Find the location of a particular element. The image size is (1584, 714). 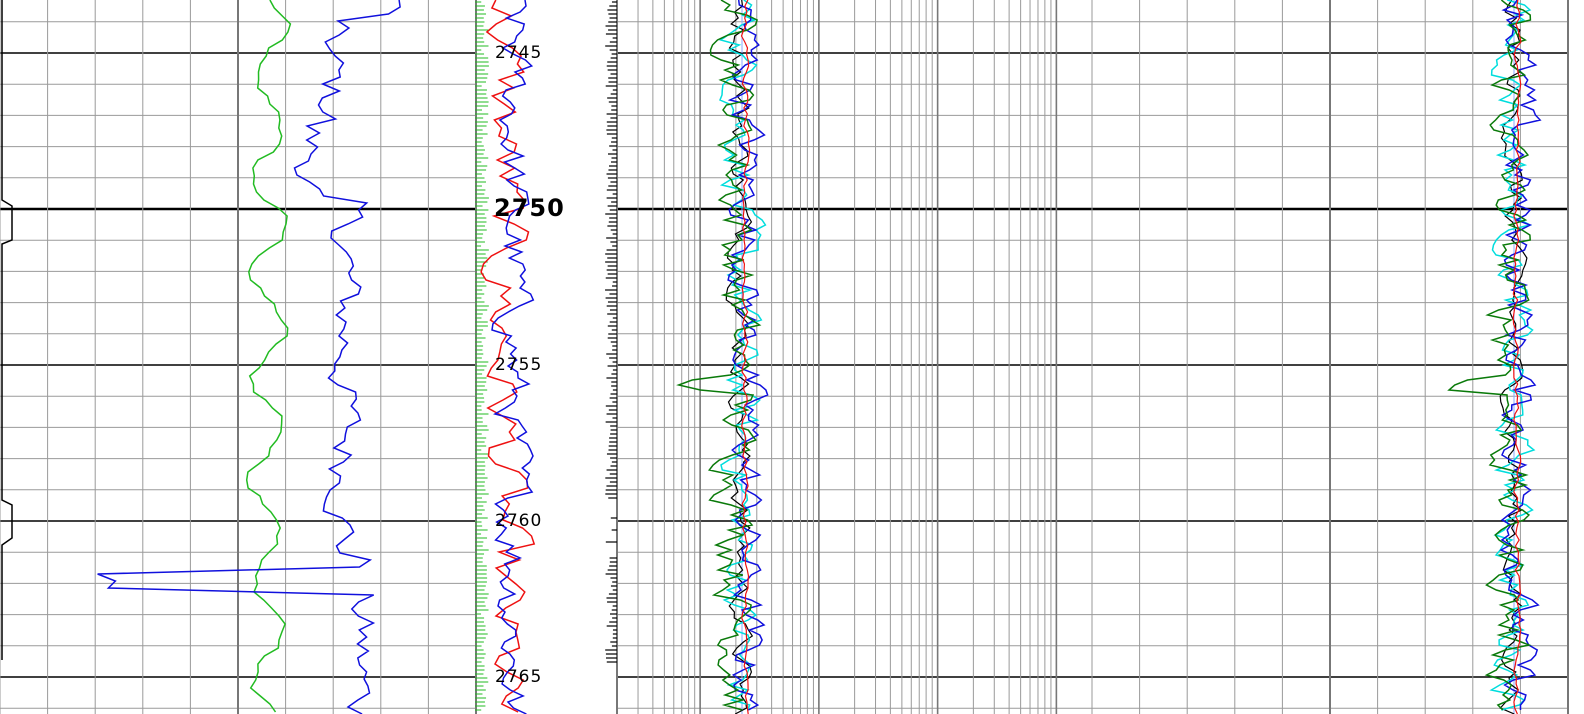

caliper-curve is located at coordinates (7, 330).